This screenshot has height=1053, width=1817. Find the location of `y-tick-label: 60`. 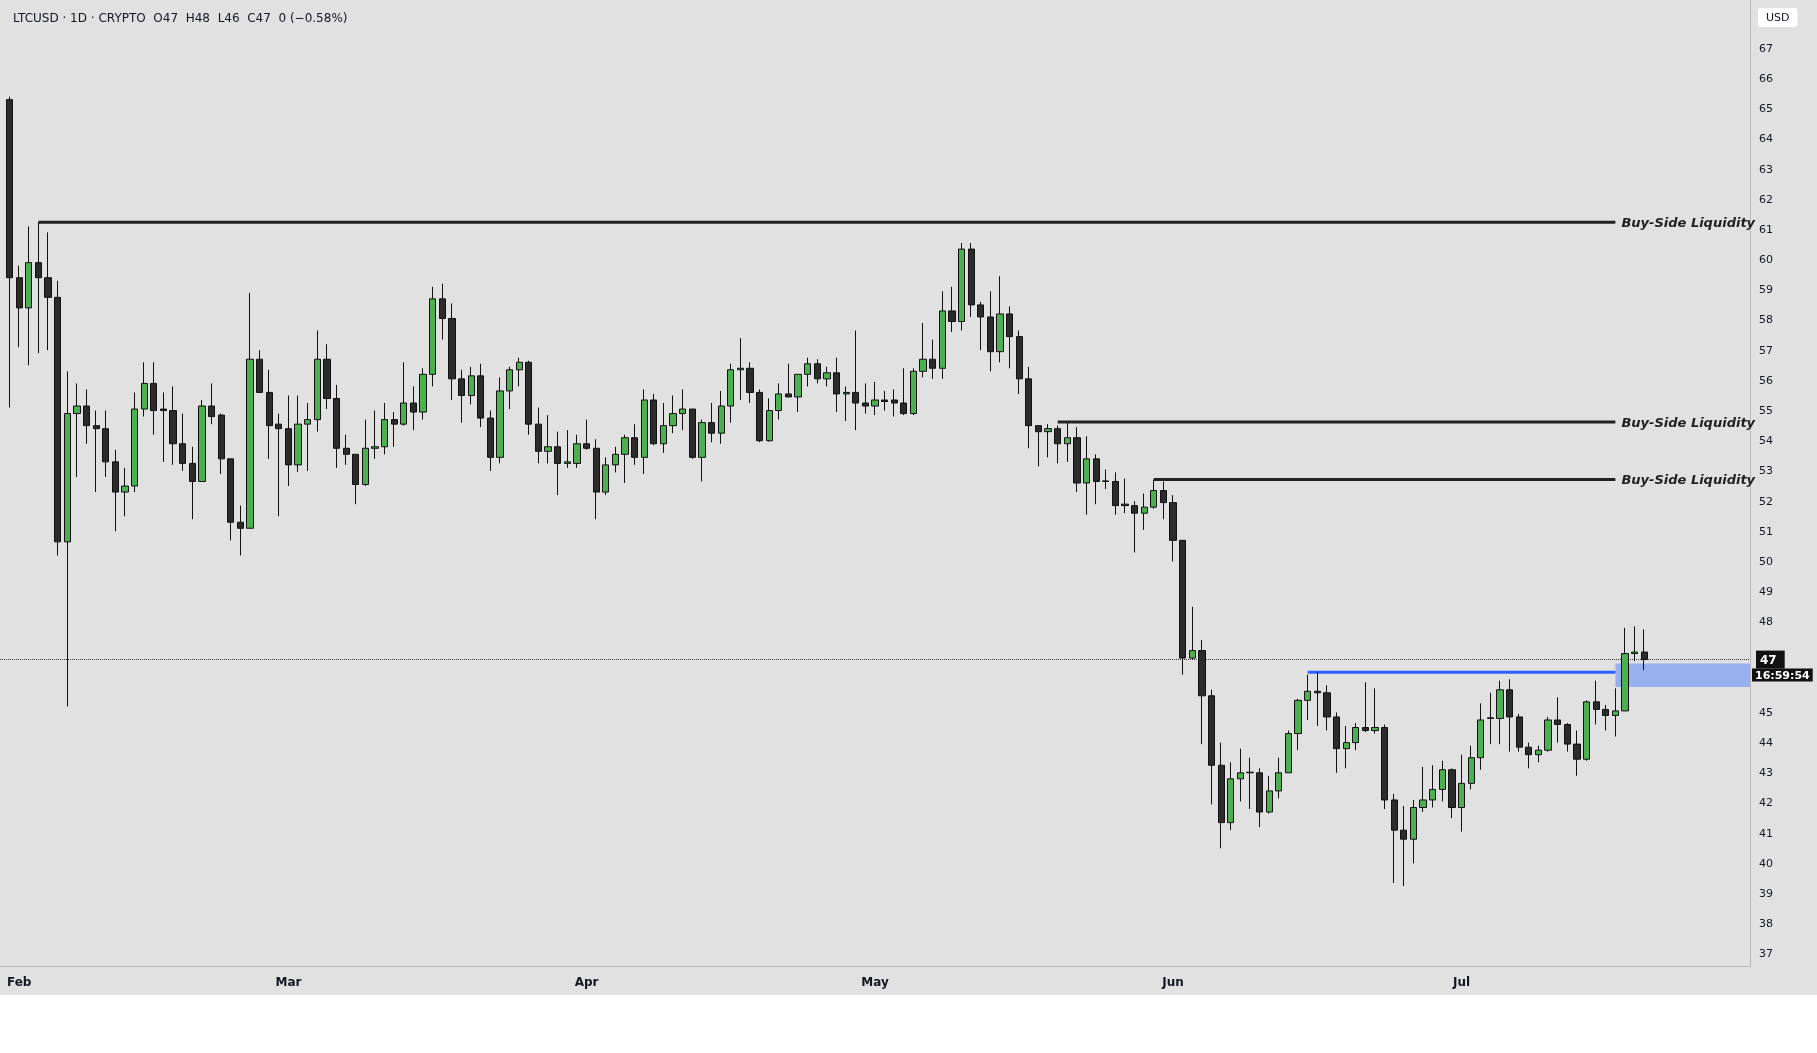

y-tick-label: 60 is located at coordinates (1766, 260).